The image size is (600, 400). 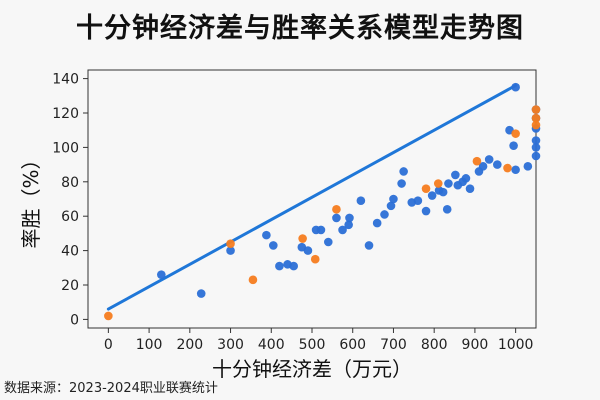 I want to click on y-tick-label: 60, so click(x=70, y=217).